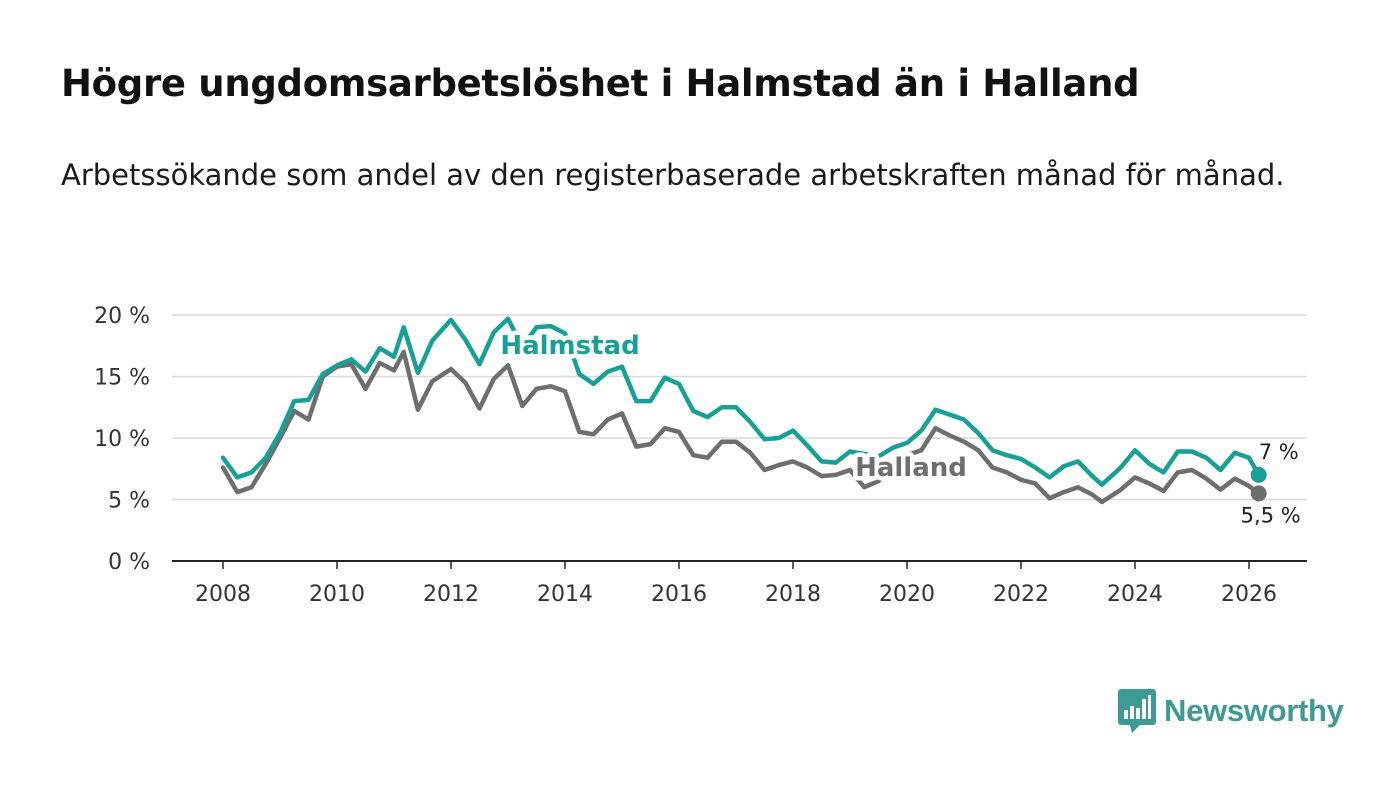 This screenshot has width=1400, height=794. Describe the element at coordinates (569, 346) in the screenshot. I see `series-label-halmstad: Halmstad` at that location.